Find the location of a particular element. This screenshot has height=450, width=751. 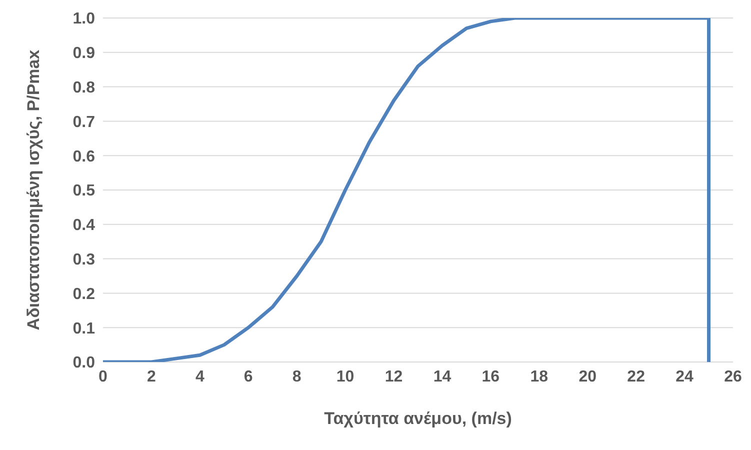

x-tick-label: 0 is located at coordinates (103, 377).